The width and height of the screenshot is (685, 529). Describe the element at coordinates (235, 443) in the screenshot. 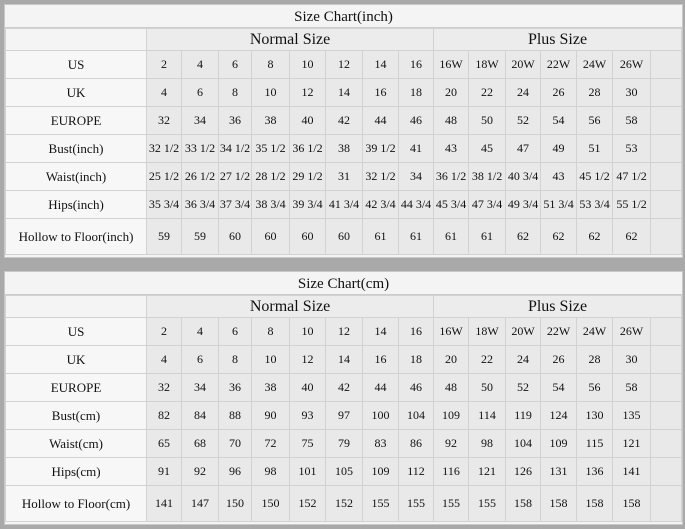

I see `size-cell: 70` at that location.